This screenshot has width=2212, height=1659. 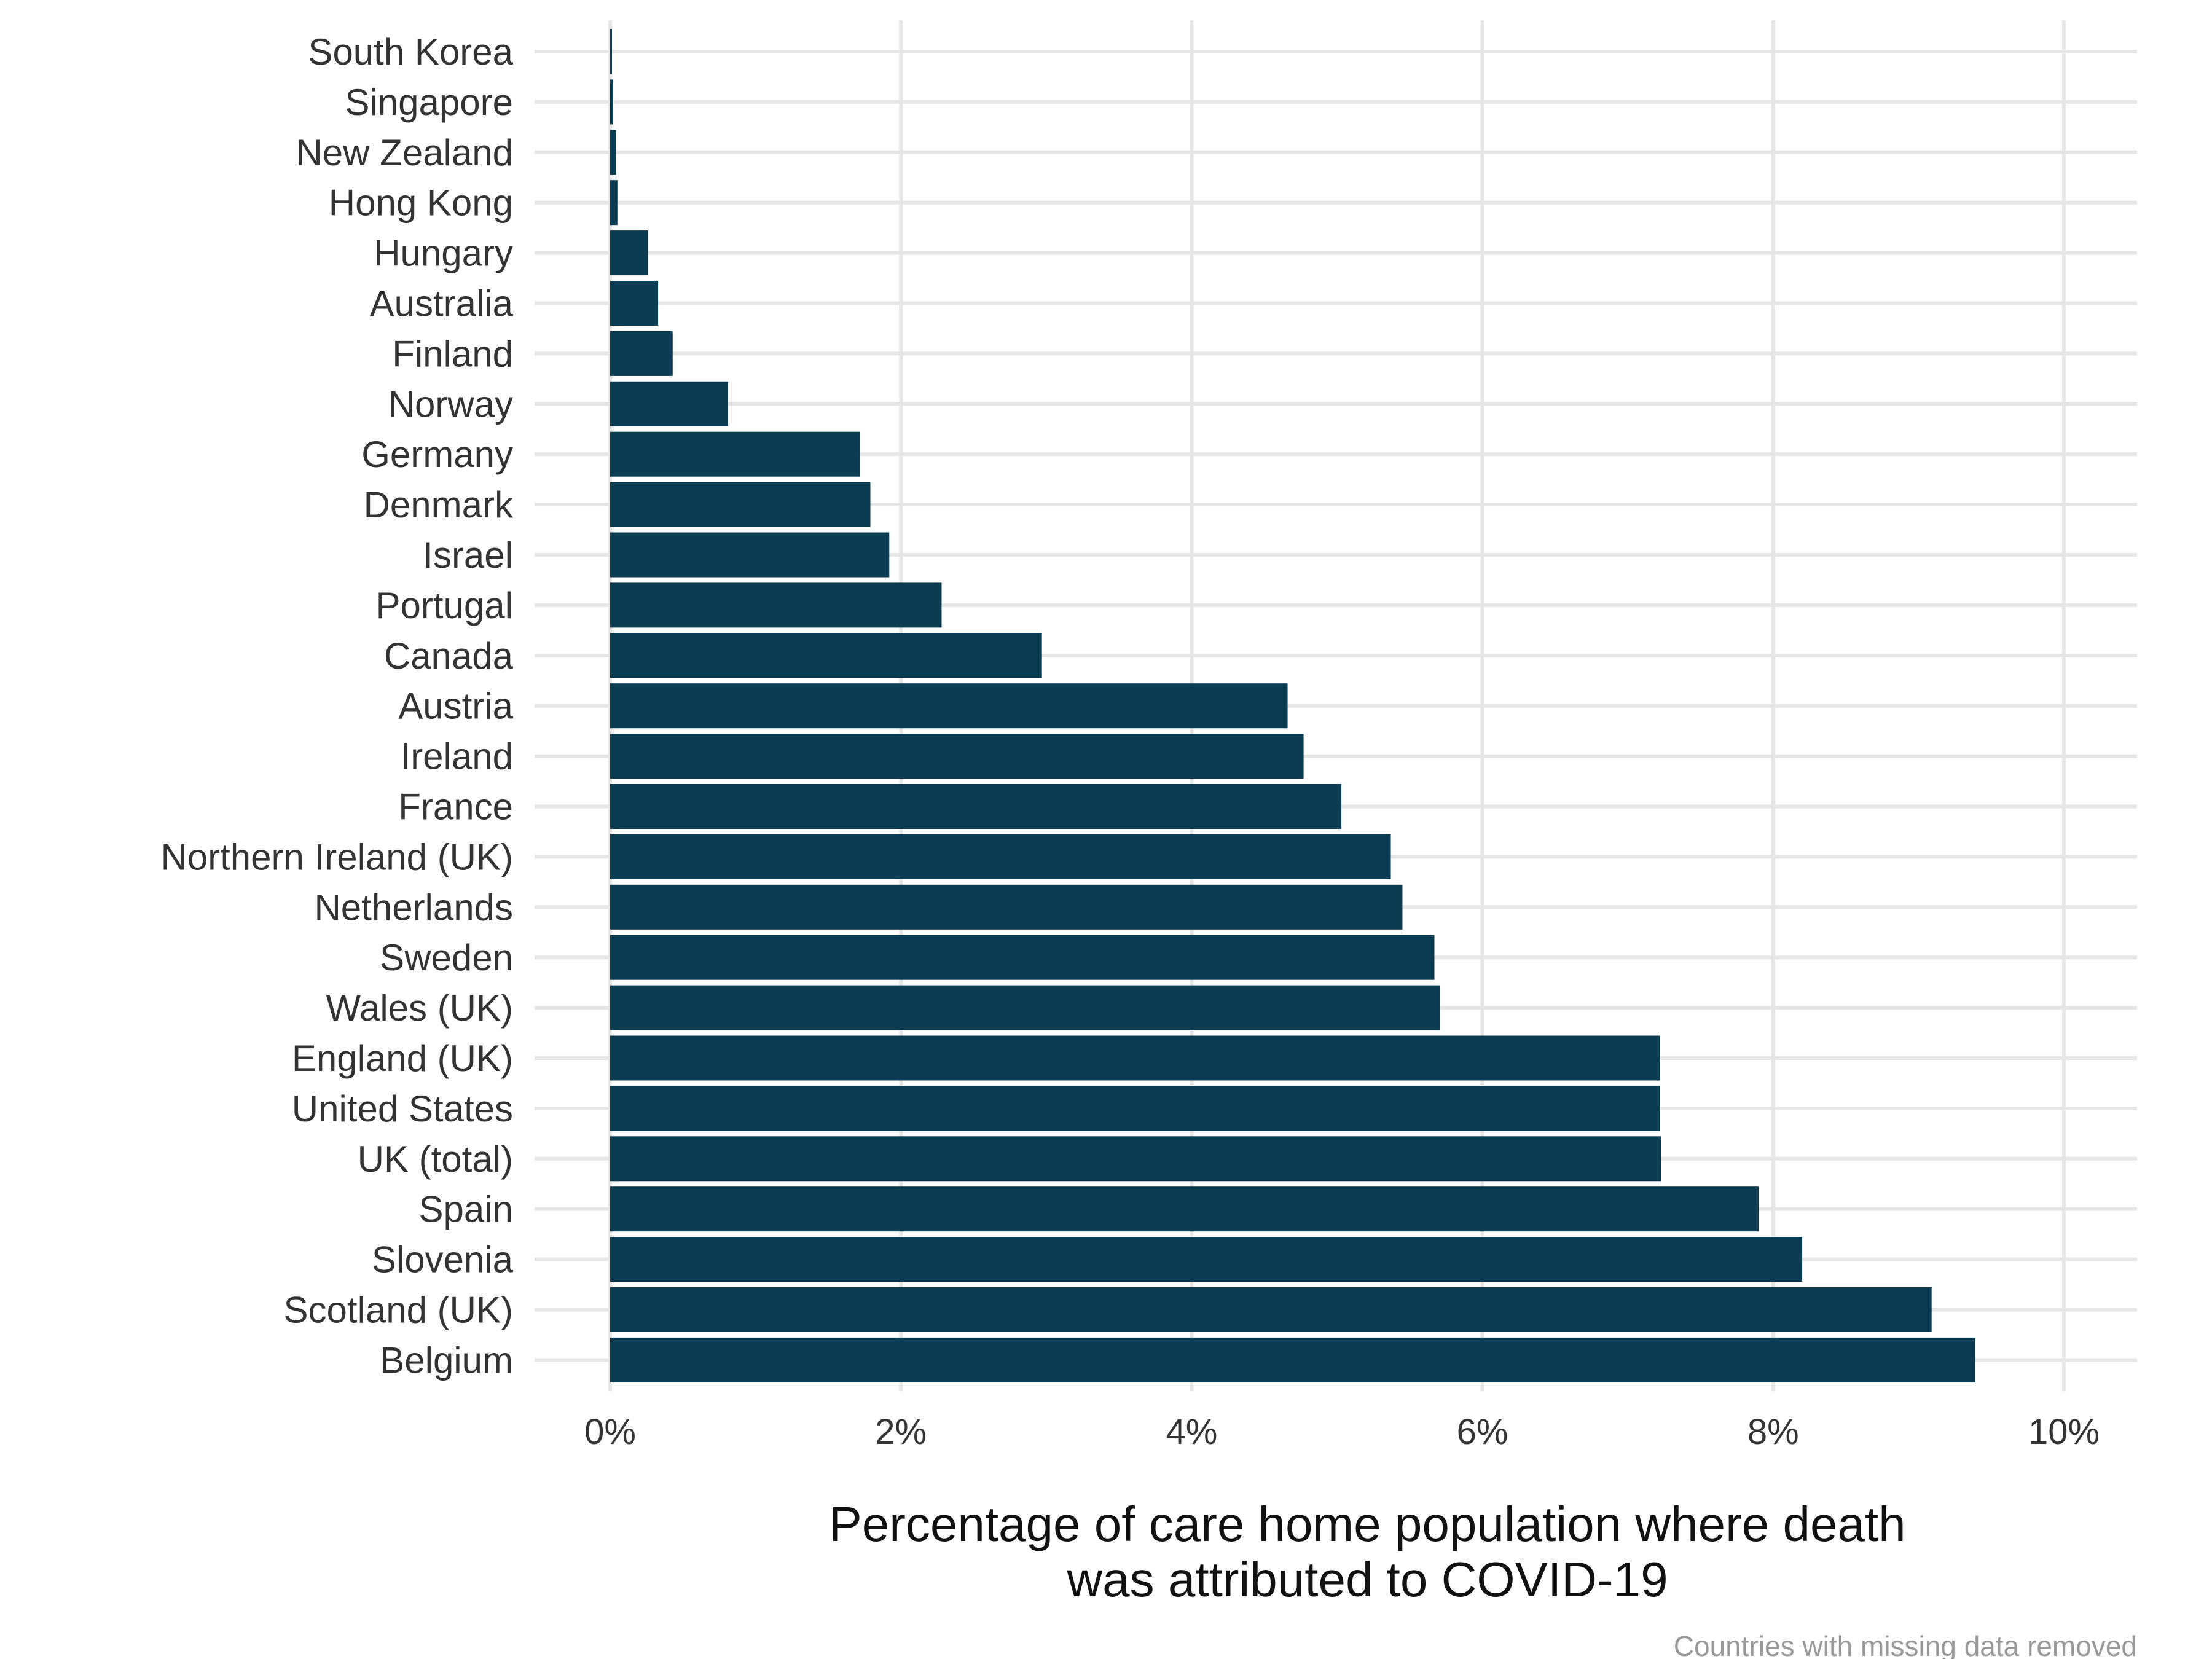 What do you see at coordinates (429, 102) in the screenshot?
I see `category-label: Singapore` at bounding box center [429, 102].